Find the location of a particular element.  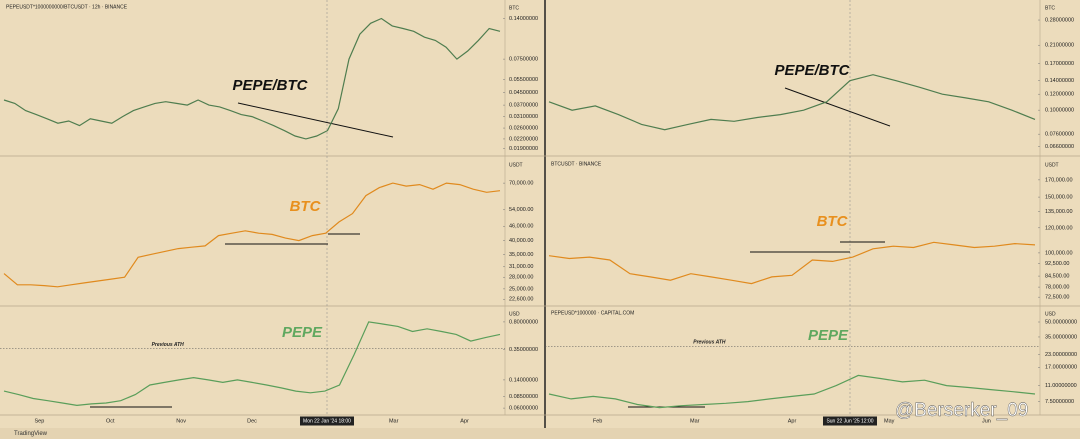

y-tick-label: 17.00000000 is located at coordinates (1061, 368).